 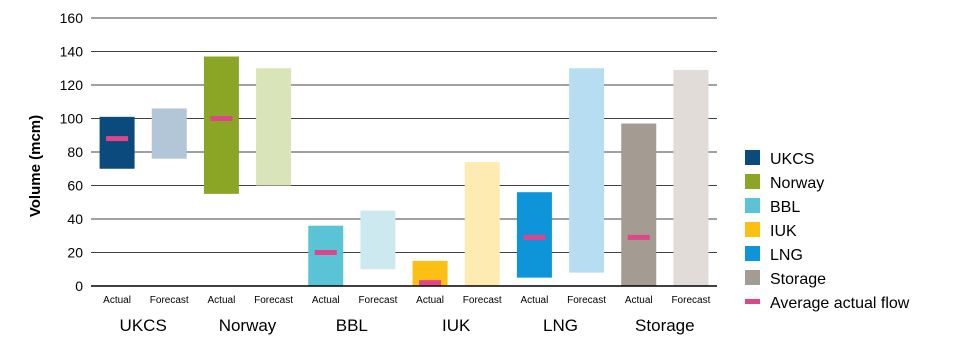 What do you see at coordinates (143, 325) in the screenshot?
I see `x-group-label-ukcs: UKCS` at bounding box center [143, 325].